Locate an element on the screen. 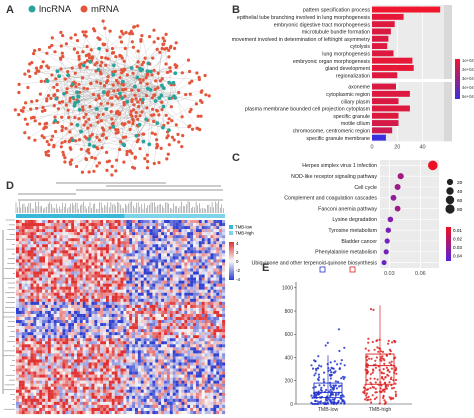  go-term-label: gland development is located at coordinates (347, 69).